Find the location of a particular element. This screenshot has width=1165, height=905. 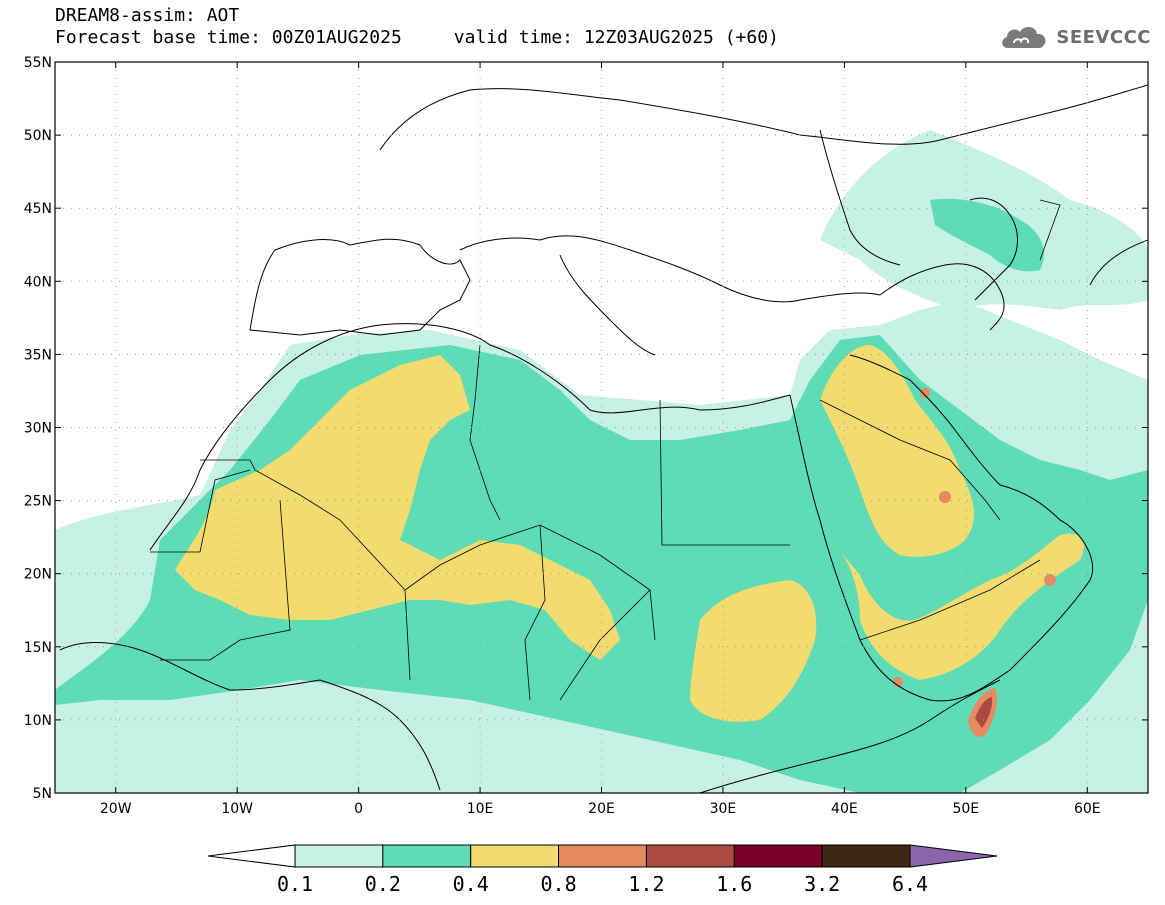

colorbar-low-arrow is located at coordinates (251, 856).